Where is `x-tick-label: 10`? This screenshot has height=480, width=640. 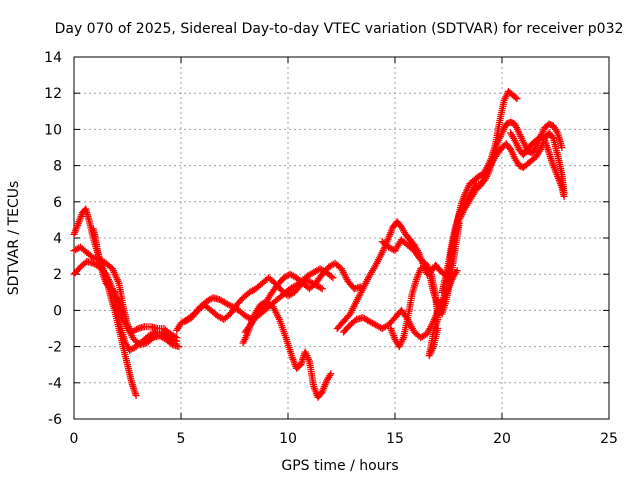
x-tick-label: 10 is located at coordinates (288, 439).